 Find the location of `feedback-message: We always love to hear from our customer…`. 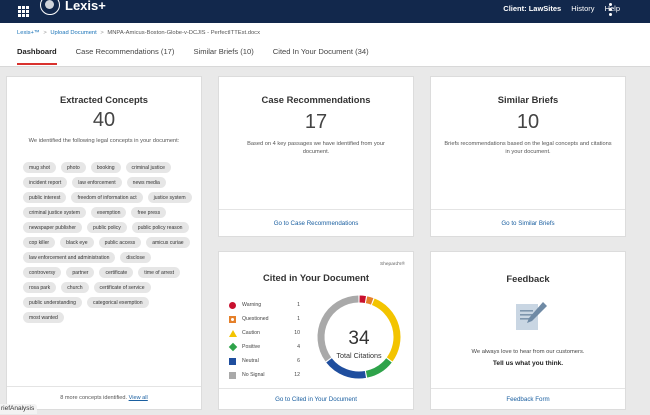

feedback-message: We always love to hear from our customer… is located at coordinates (528, 352).